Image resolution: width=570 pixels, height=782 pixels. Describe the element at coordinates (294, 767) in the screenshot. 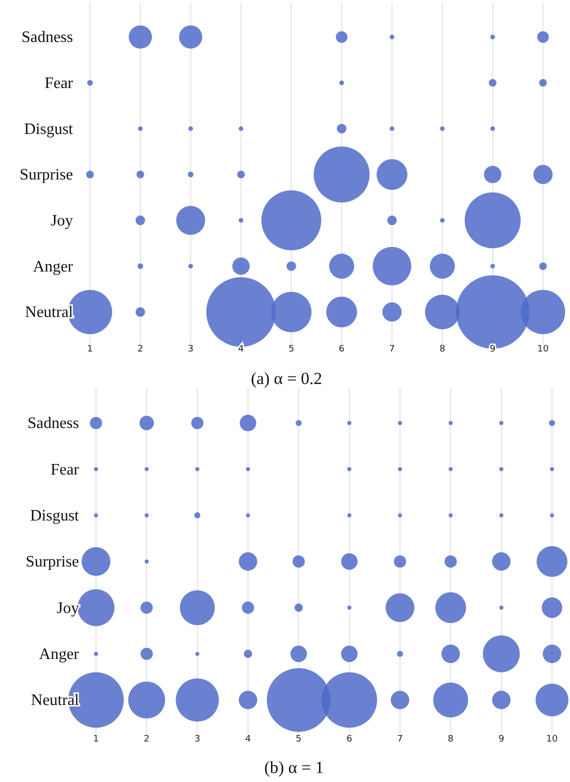

I see `text: (b) α = 1` at that location.